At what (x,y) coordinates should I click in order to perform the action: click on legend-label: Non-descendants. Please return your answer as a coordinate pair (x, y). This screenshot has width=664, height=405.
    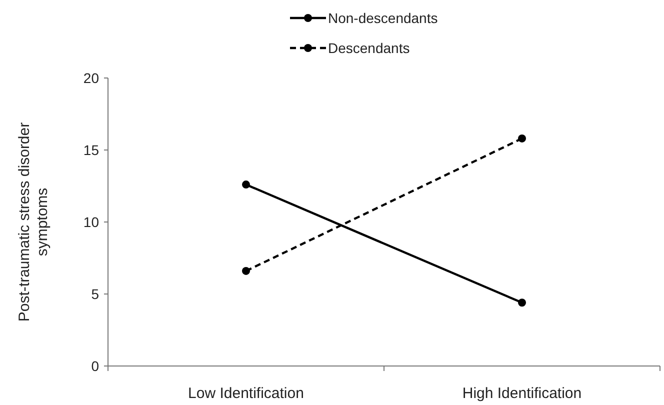
    Looking at the image, I should click on (383, 18).